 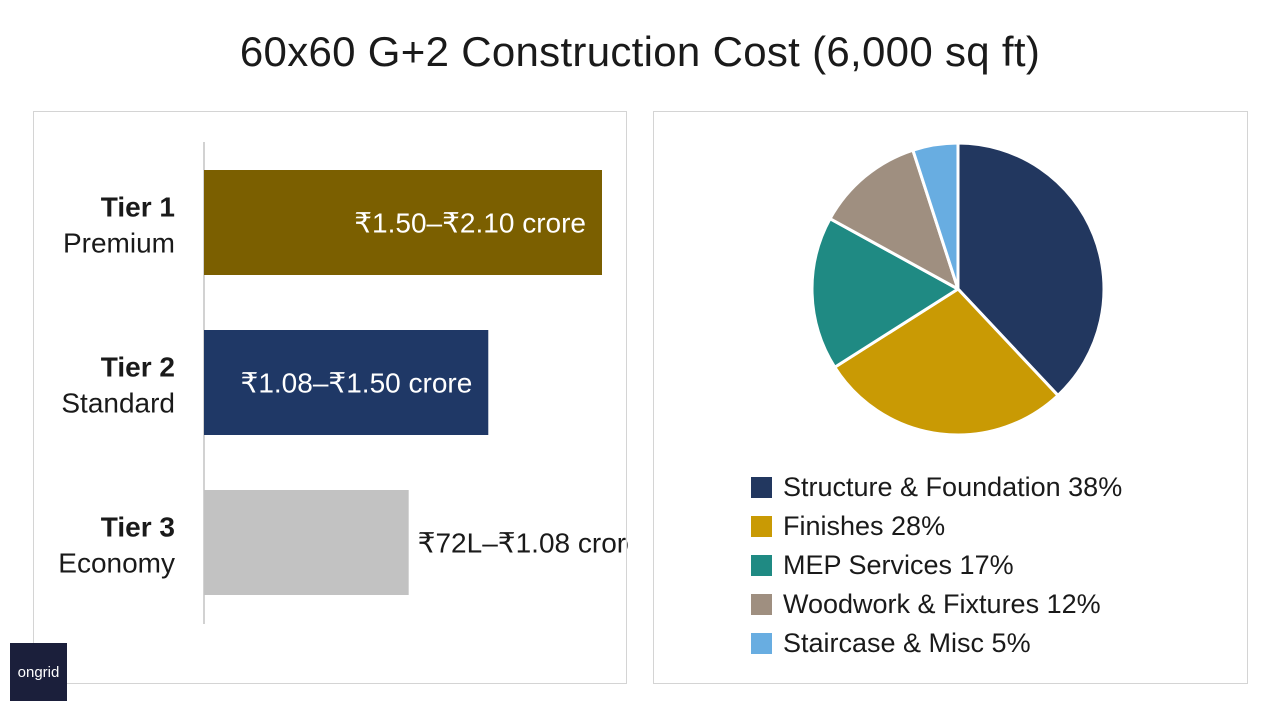 I want to click on bar-category-tier: Tier 1, so click(x=138, y=207).